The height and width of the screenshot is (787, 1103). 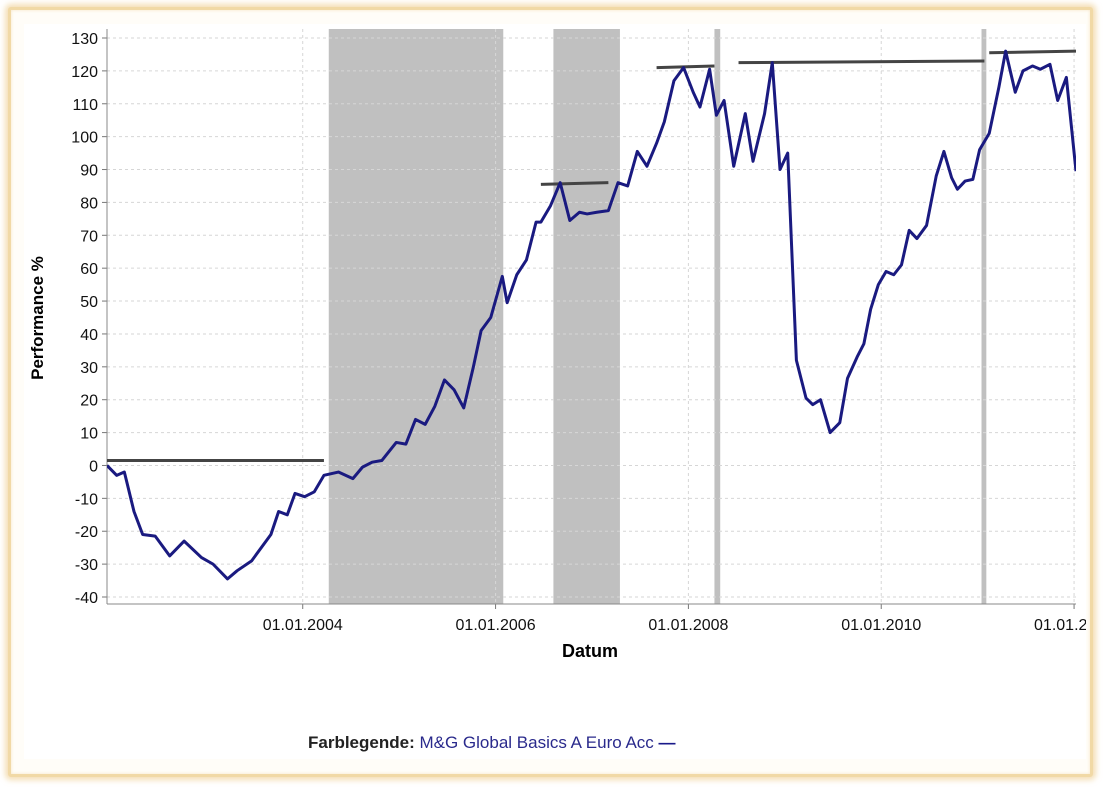 What do you see at coordinates (93, 466) in the screenshot?
I see `y-tick-label-13: 0` at bounding box center [93, 466].